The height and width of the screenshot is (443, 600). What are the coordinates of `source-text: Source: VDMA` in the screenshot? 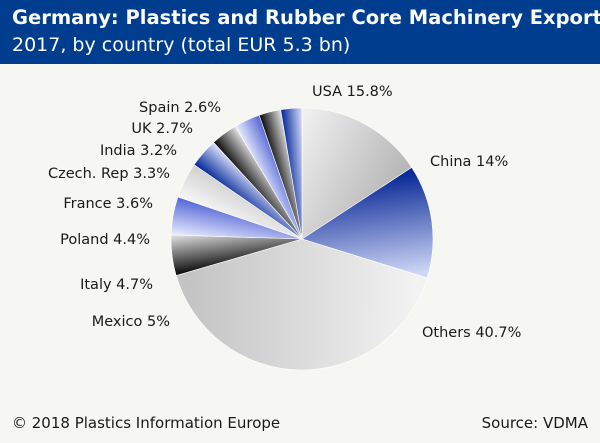 It's located at (534, 423).